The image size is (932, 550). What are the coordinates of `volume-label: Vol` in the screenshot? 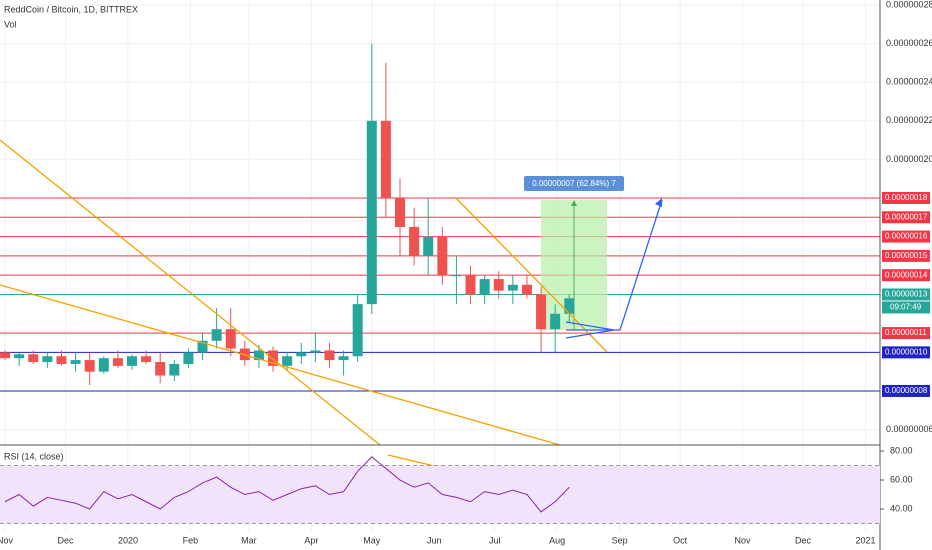 It's located at (10, 24).